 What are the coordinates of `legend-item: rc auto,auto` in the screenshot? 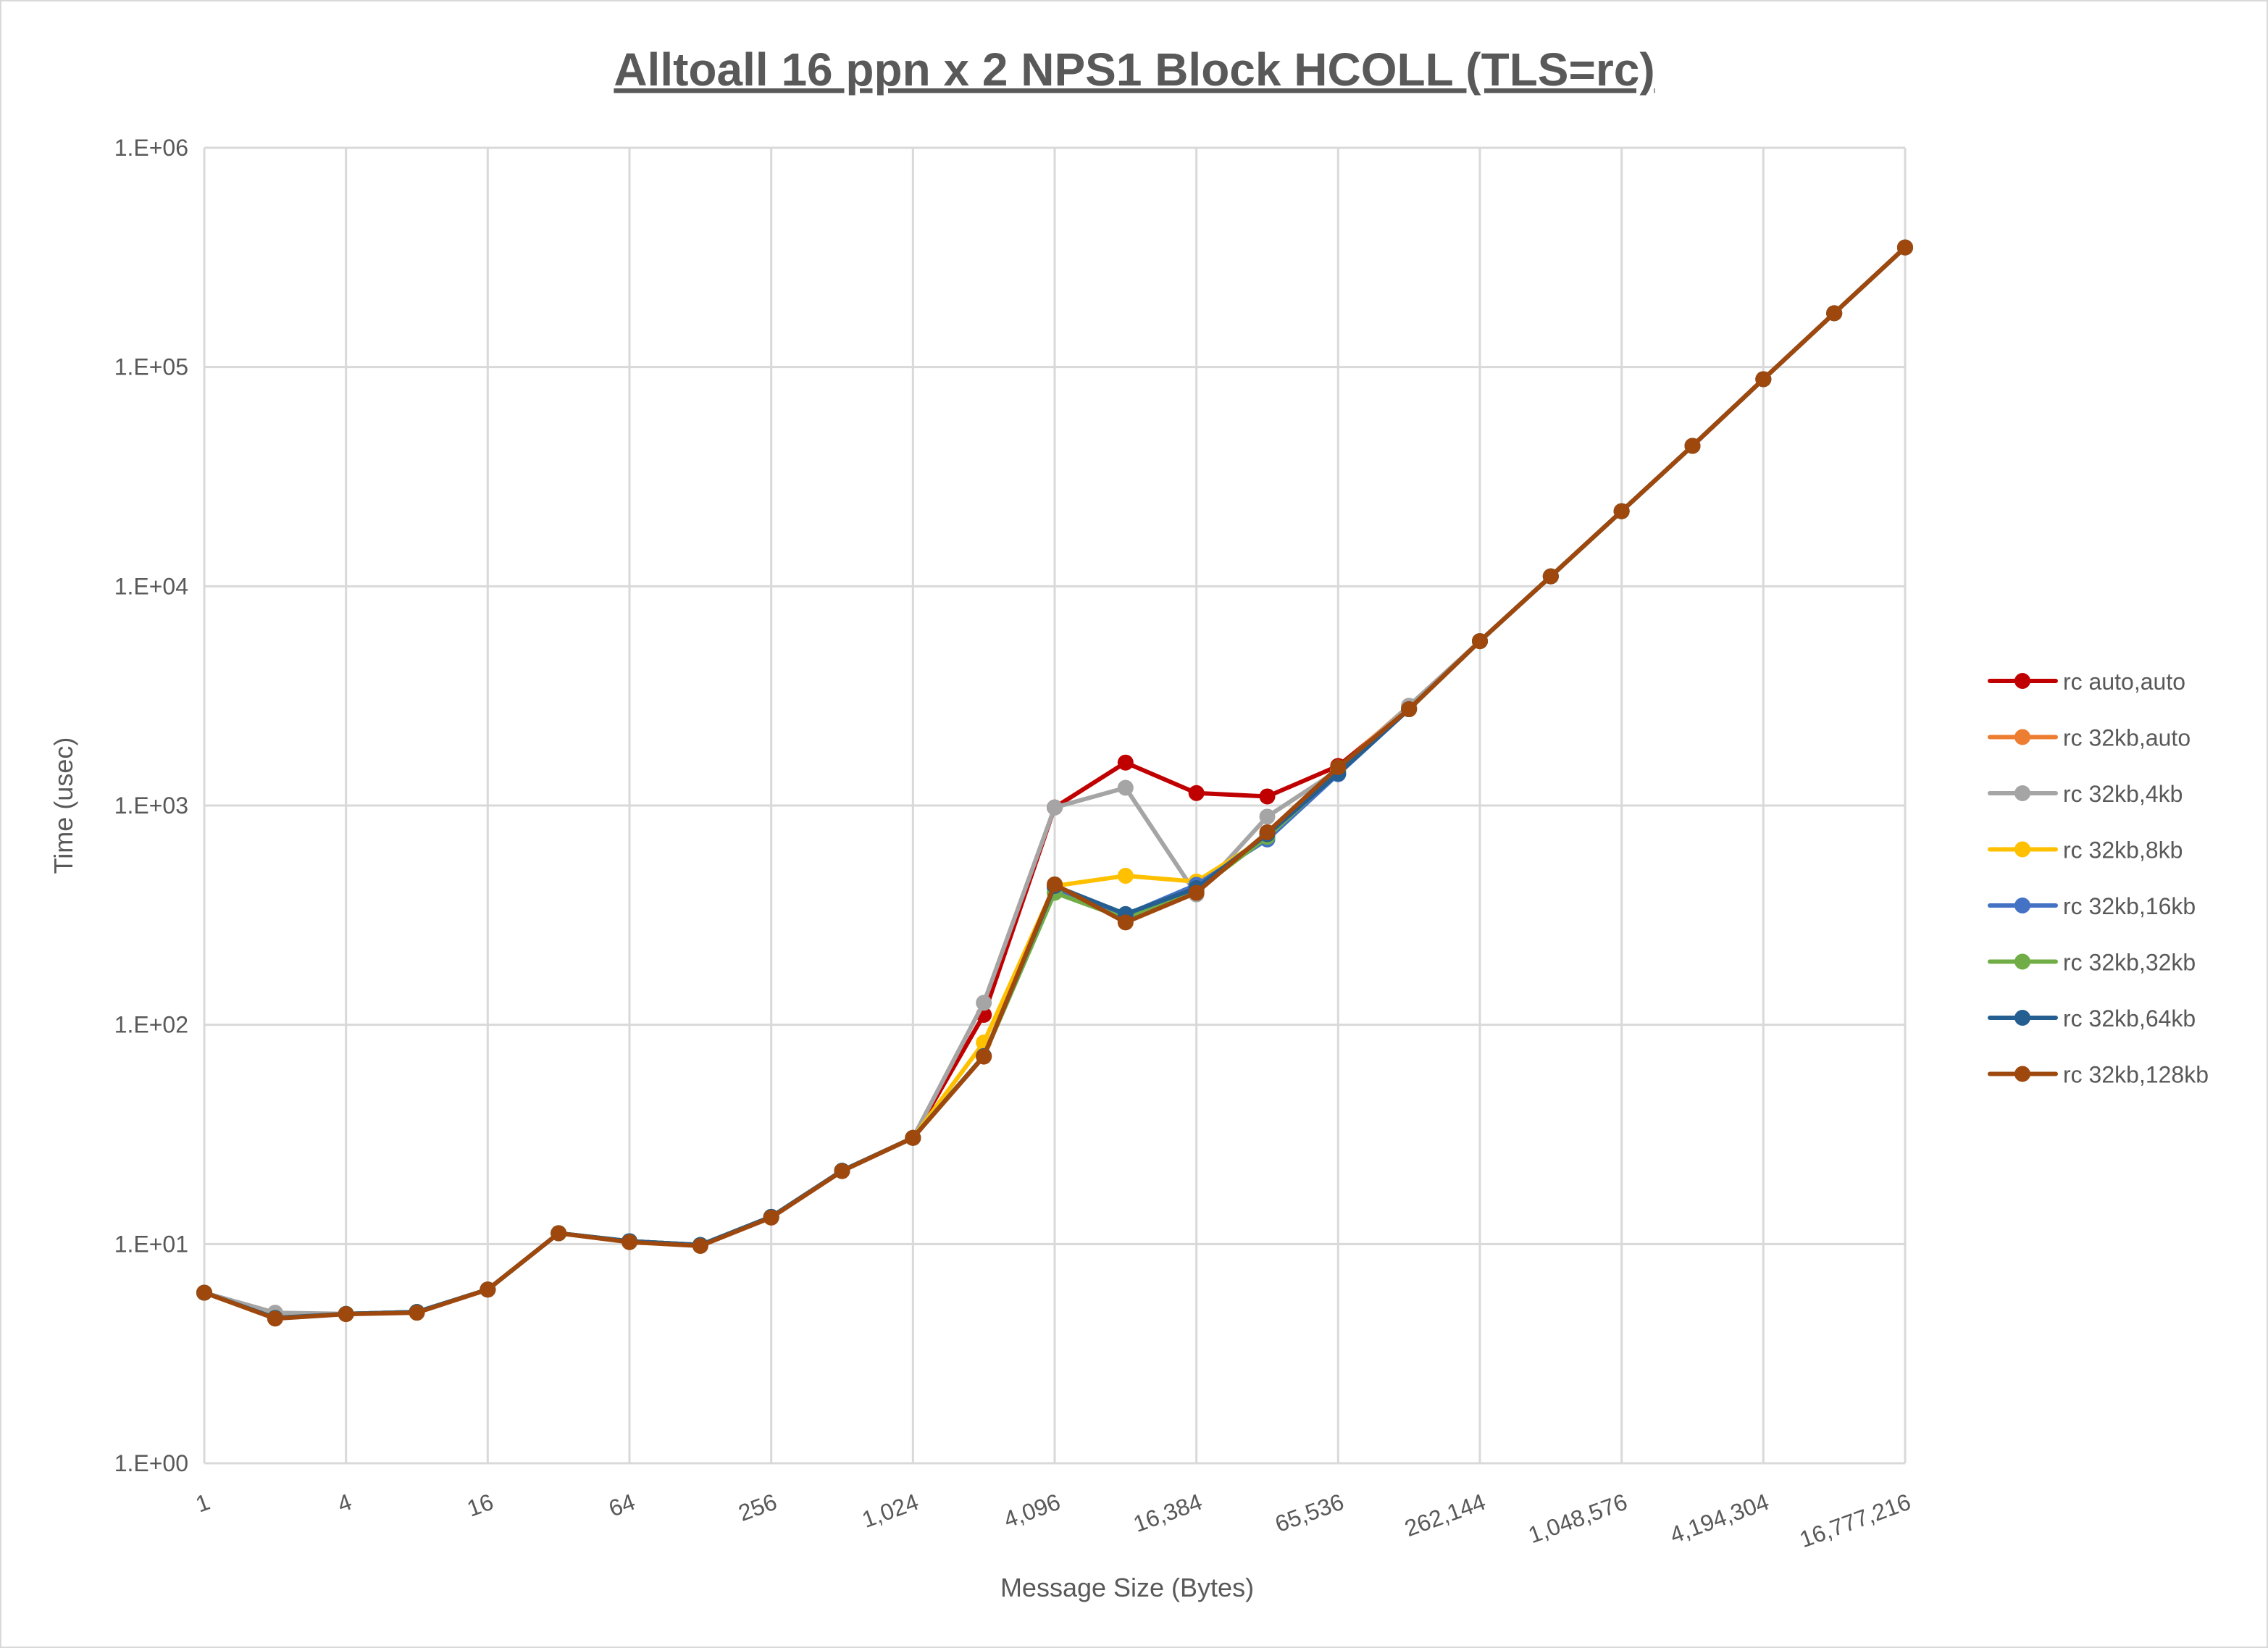 It's located at (2086, 682).